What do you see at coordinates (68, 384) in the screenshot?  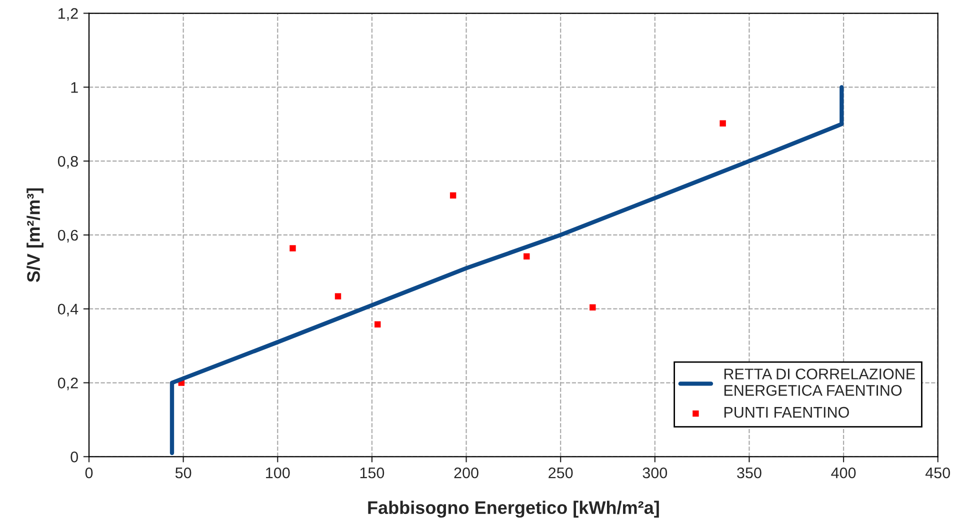 I see `y-tick-label: 0,2` at bounding box center [68, 384].